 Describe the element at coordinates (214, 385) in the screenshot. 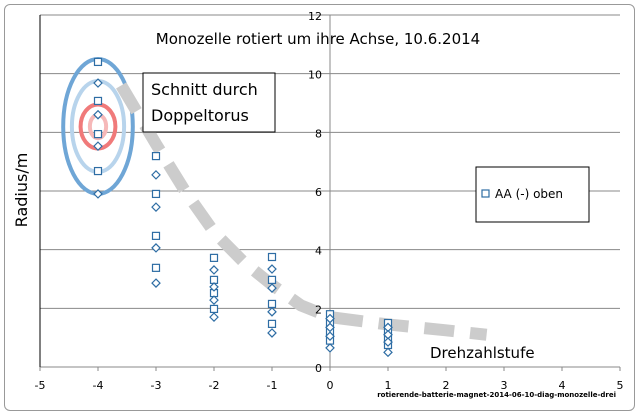

I see `x-tick-label: -2` at that location.